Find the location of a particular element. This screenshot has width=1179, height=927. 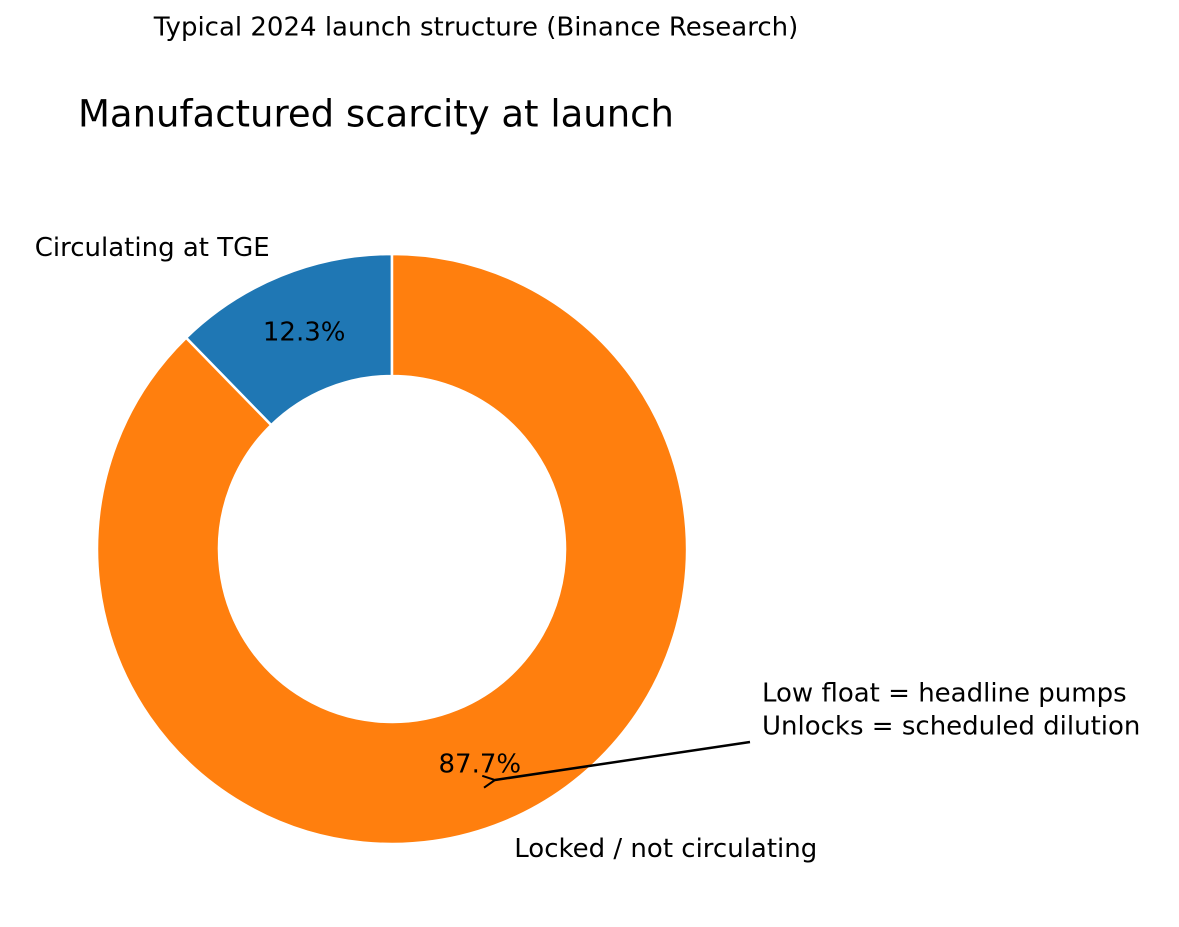

category-label: Locked / not circulating is located at coordinates (665, 849).